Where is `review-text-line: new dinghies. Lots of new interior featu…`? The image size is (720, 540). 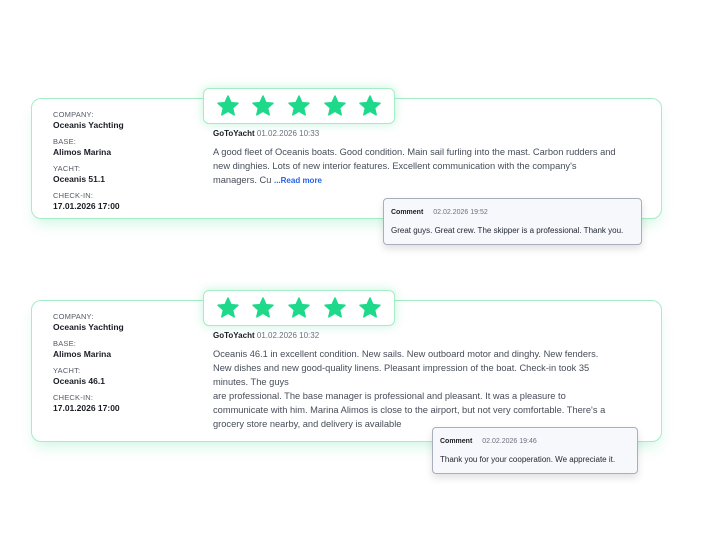 review-text-line: new dinghies. Lots of new interior featu… is located at coordinates (395, 166).